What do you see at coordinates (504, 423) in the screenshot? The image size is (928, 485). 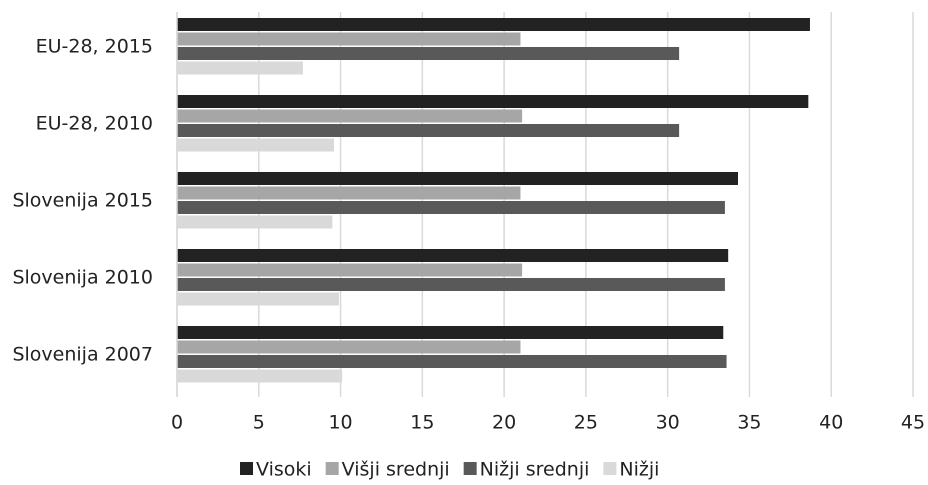 I see `x-tick-label: 20` at bounding box center [504, 423].